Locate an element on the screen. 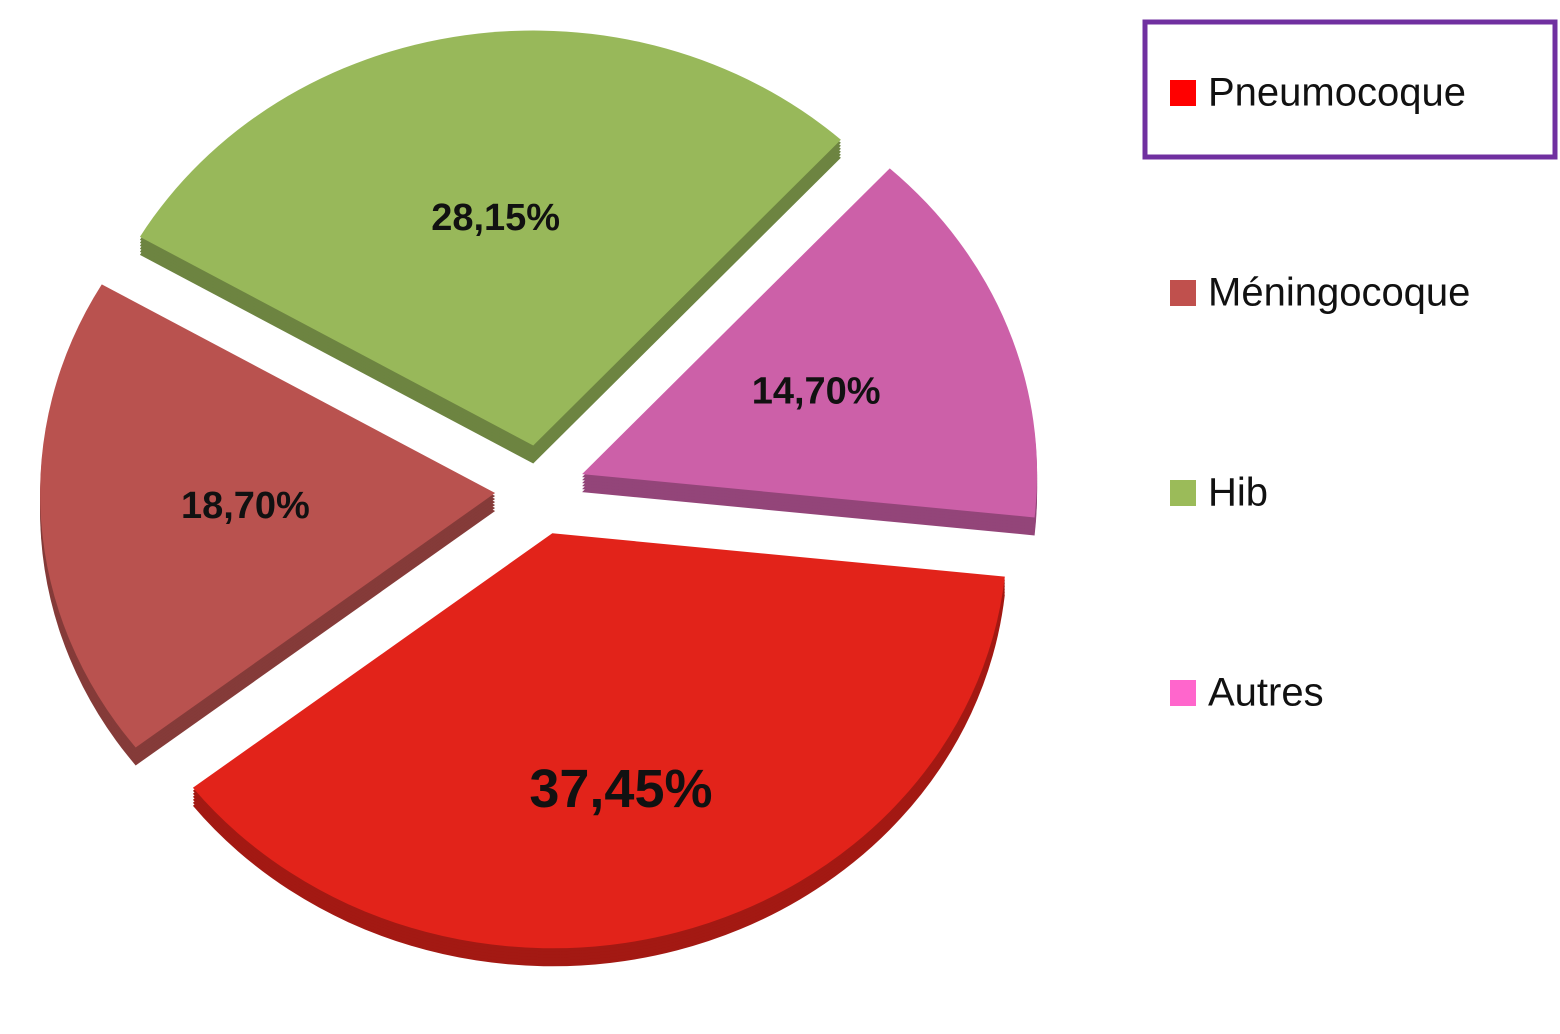 Image resolution: width=1560 pixels, height=1034 pixels. legend-label: Autres is located at coordinates (1266, 693).